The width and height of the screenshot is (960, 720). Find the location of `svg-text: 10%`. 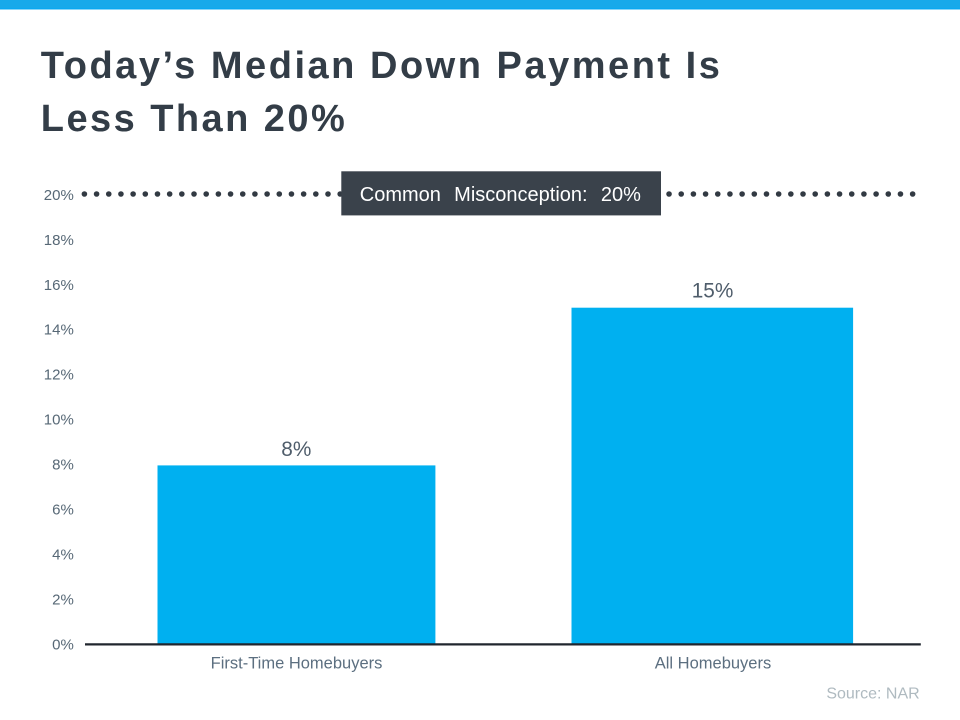

svg-text: 10% is located at coordinates (59, 420).